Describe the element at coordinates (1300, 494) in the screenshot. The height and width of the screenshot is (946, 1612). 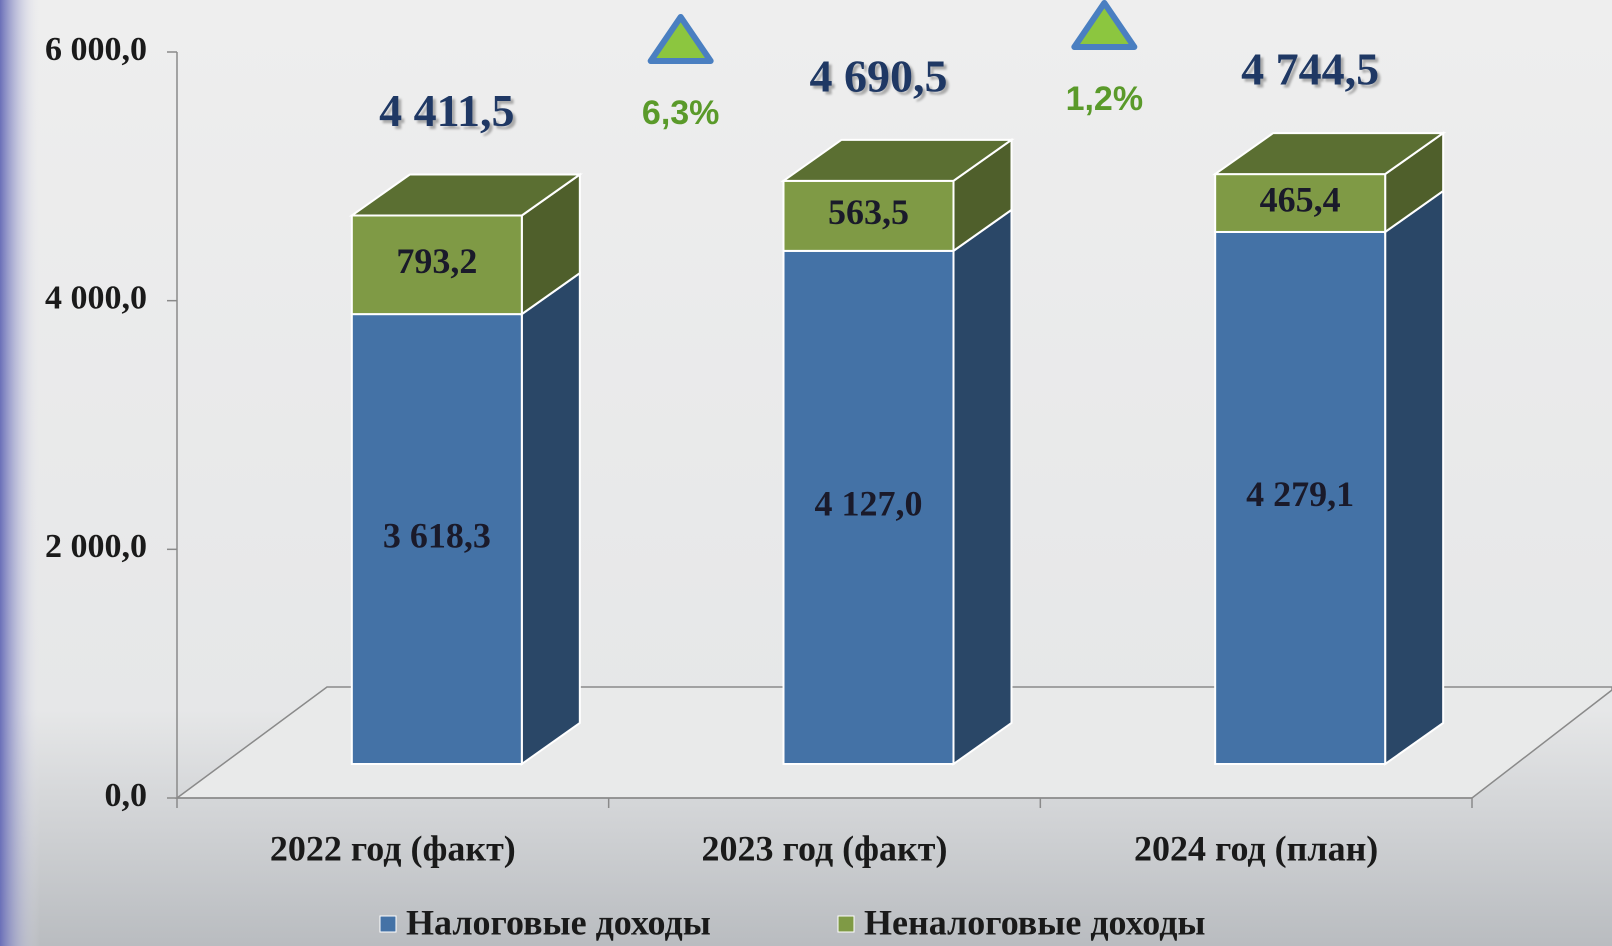
I see `value-label: 4 279,1` at that location.